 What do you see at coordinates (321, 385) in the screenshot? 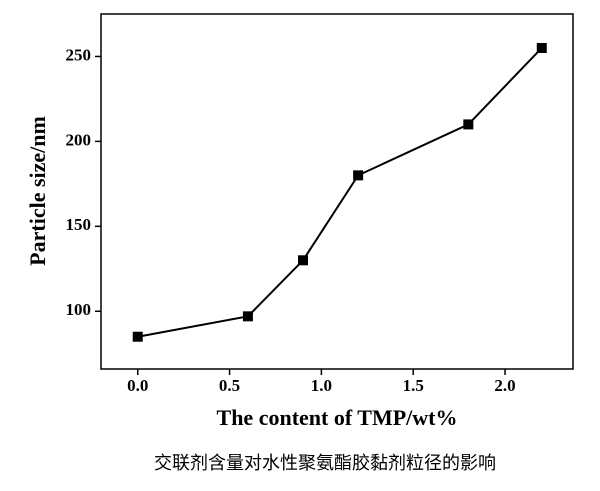
I see `x-tick-label: 1.0` at bounding box center [321, 385].